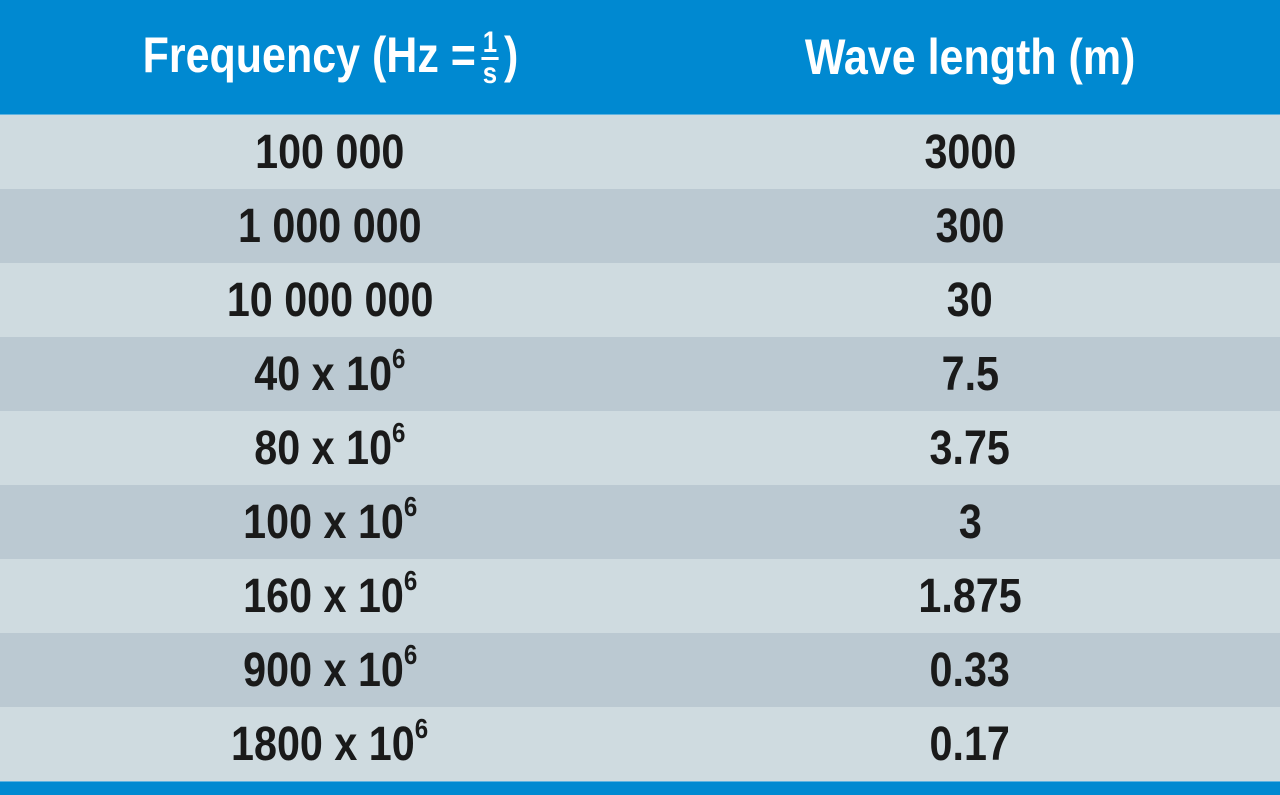 The width and height of the screenshot is (1280, 795). Describe the element at coordinates (323, 596) in the screenshot. I see `frequency-text: 160 x 10` at that location.